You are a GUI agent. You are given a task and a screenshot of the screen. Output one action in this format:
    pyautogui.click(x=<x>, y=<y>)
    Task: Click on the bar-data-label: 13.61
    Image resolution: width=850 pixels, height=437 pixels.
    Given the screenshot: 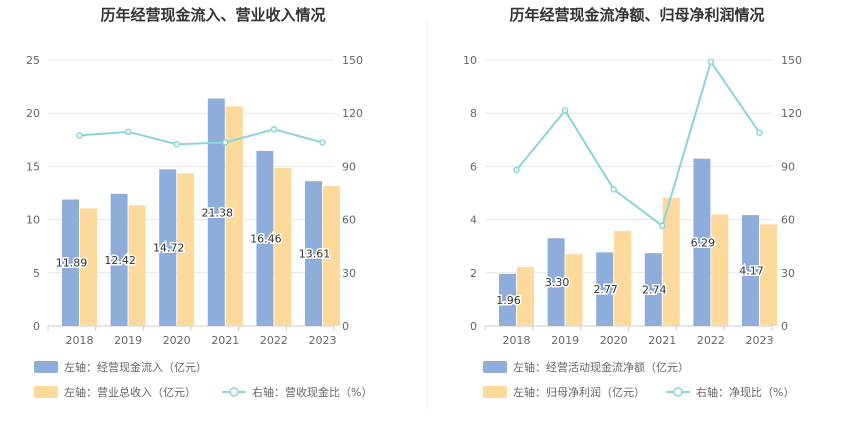 What is the action you would take?
    pyautogui.click(x=315, y=254)
    